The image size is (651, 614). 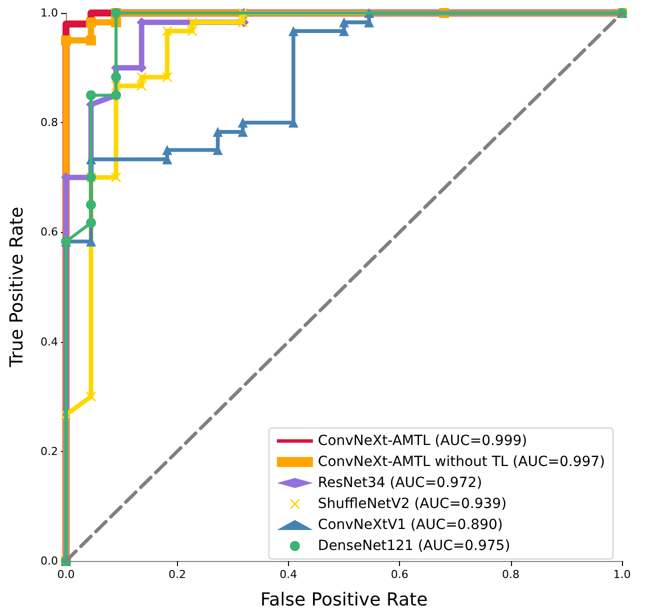 What do you see at coordinates (410, 525) in the screenshot?
I see `legend-label: ConvNeXtV1 (AUC=0.890)` at bounding box center [410, 525].